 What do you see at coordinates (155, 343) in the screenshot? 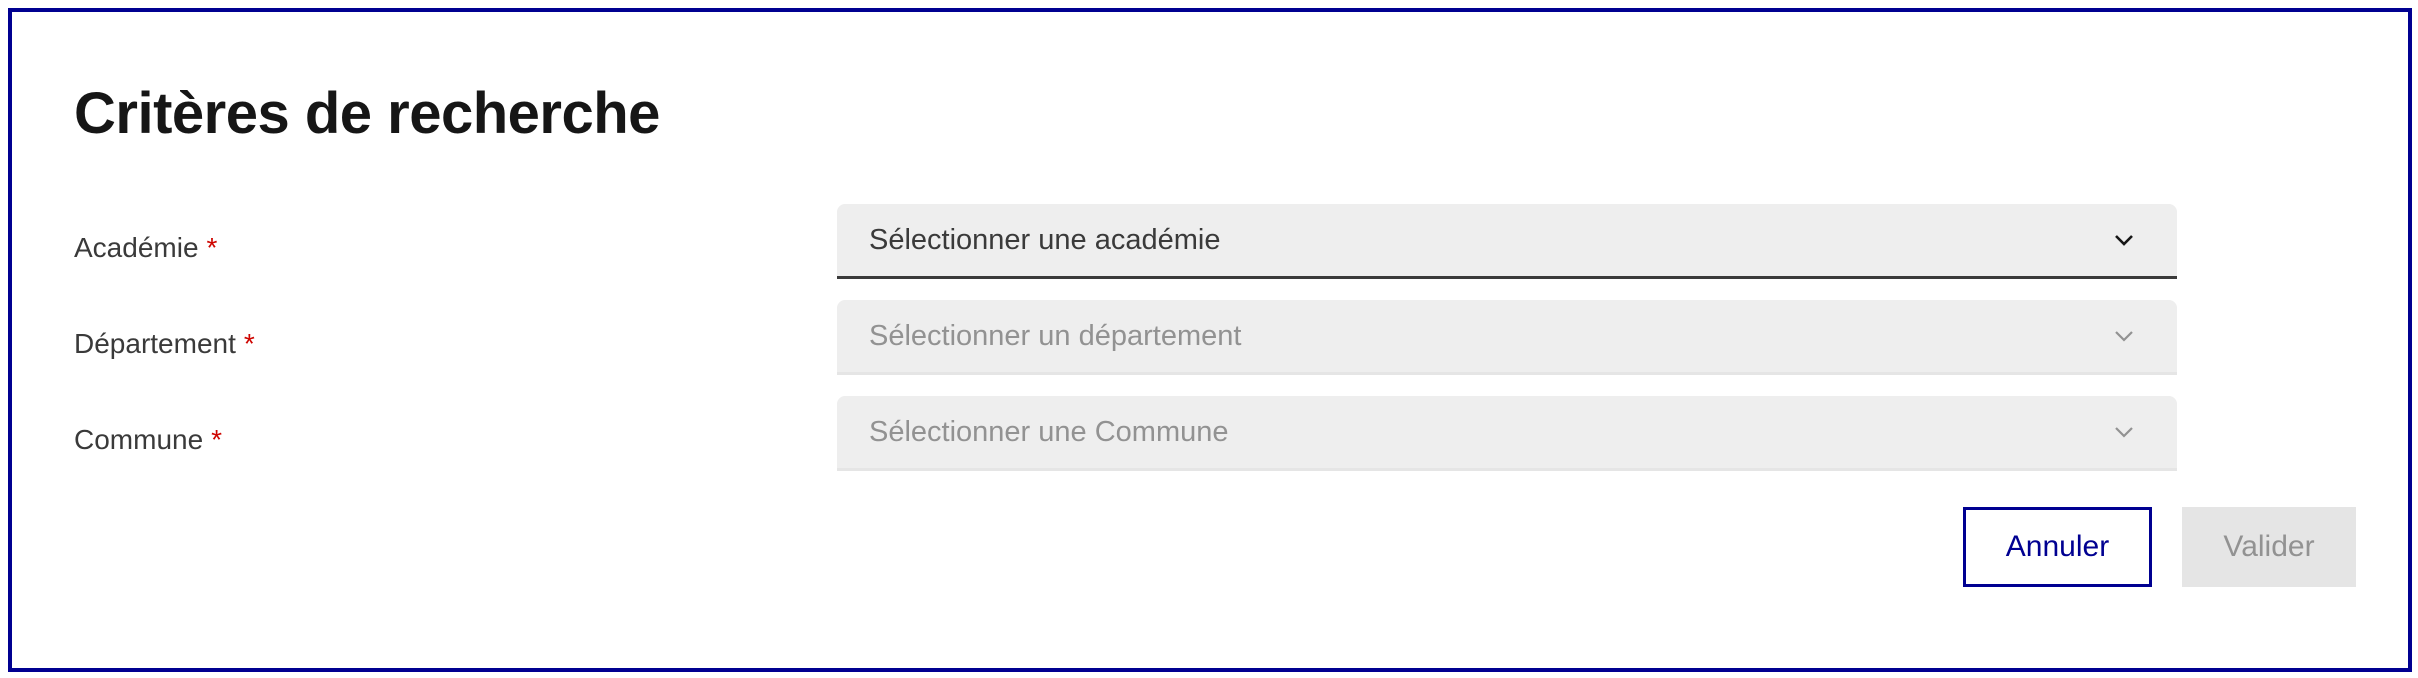
I see `departement-label-text: Département` at bounding box center [155, 343].